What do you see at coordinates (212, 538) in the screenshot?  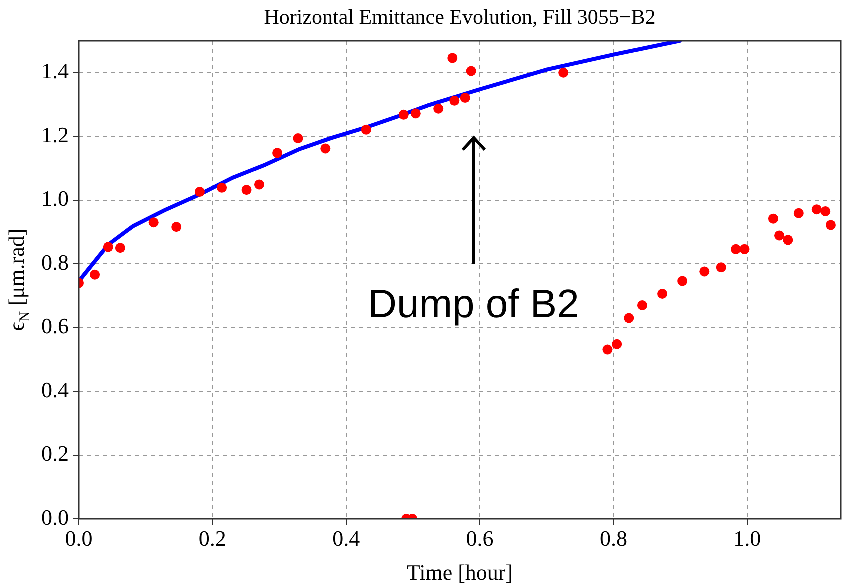 I see `x-tick-label: 0.2` at bounding box center [212, 538].